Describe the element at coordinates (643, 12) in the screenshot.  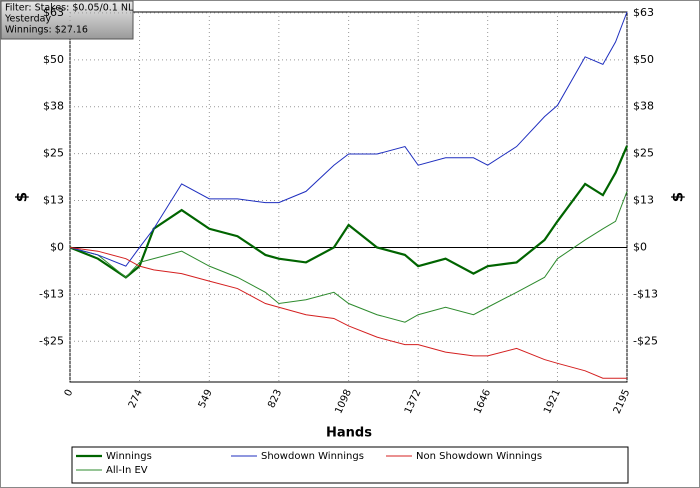
I see `y2-tick-label: $63` at that location.